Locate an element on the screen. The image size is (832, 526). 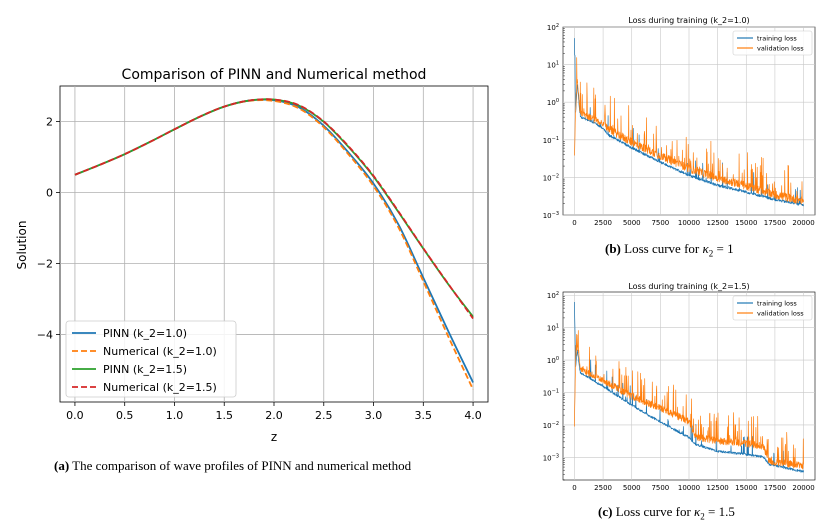
chart-c-title: Loss during training (k_2=1.5) is located at coordinates (688, 286).